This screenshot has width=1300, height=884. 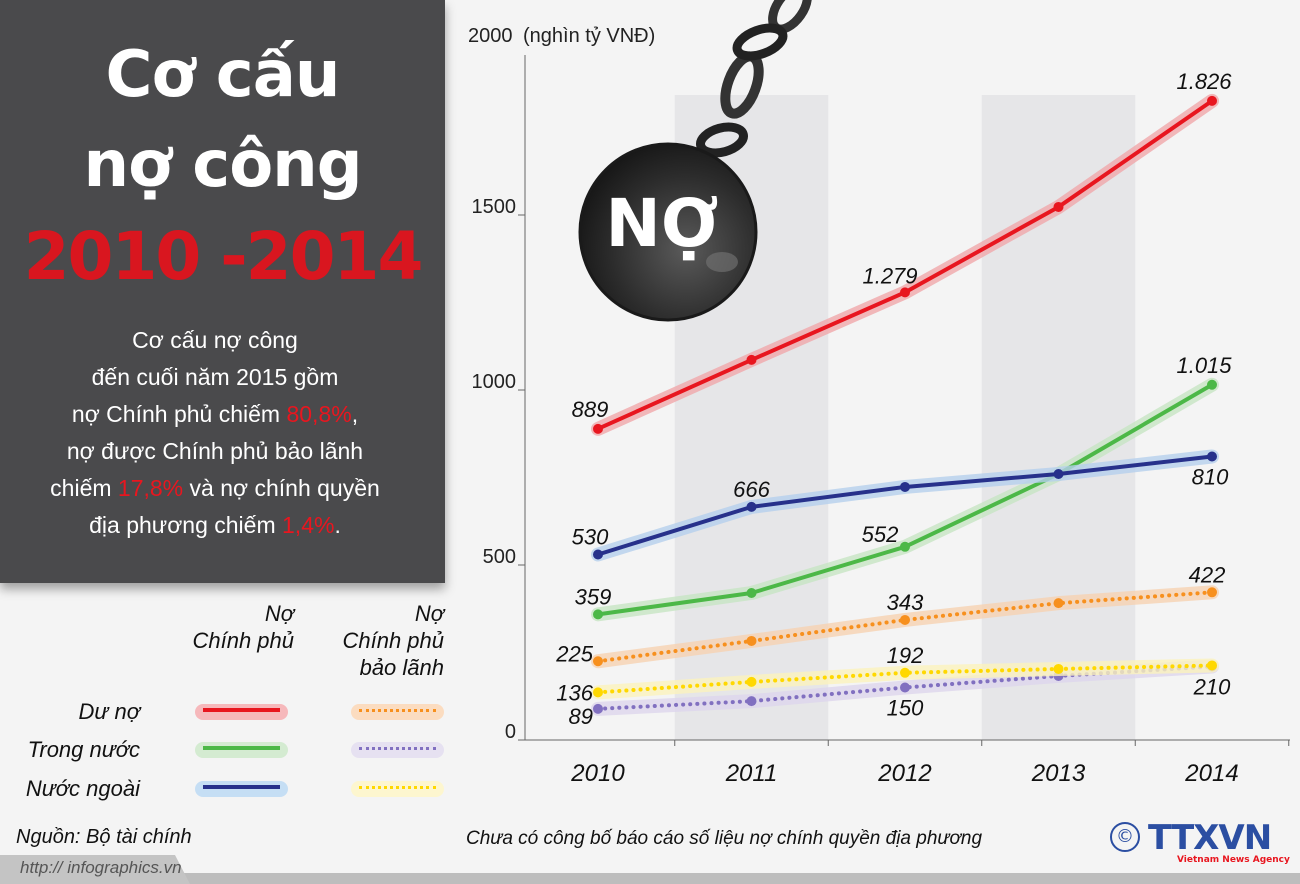 I want to click on logo-brand: TTXVN, so click(x=1210, y=838).